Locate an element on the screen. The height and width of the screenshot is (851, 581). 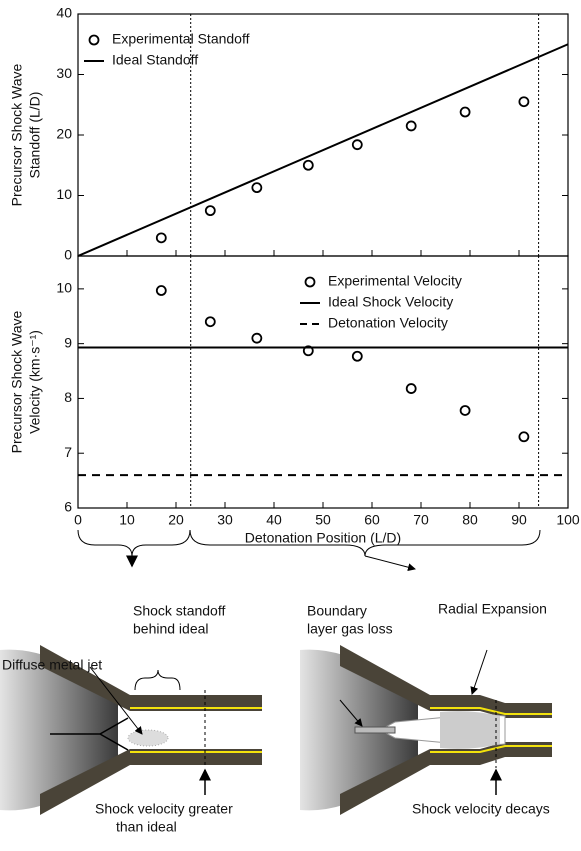
x-axis-label: Detonation Position (L/D) is located at coordinates (323, 538).